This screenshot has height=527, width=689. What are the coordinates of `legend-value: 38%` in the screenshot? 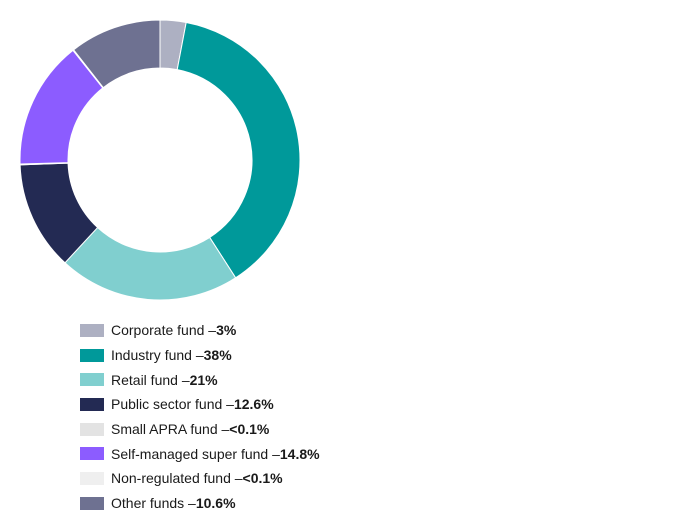 It's located at (217, 355).